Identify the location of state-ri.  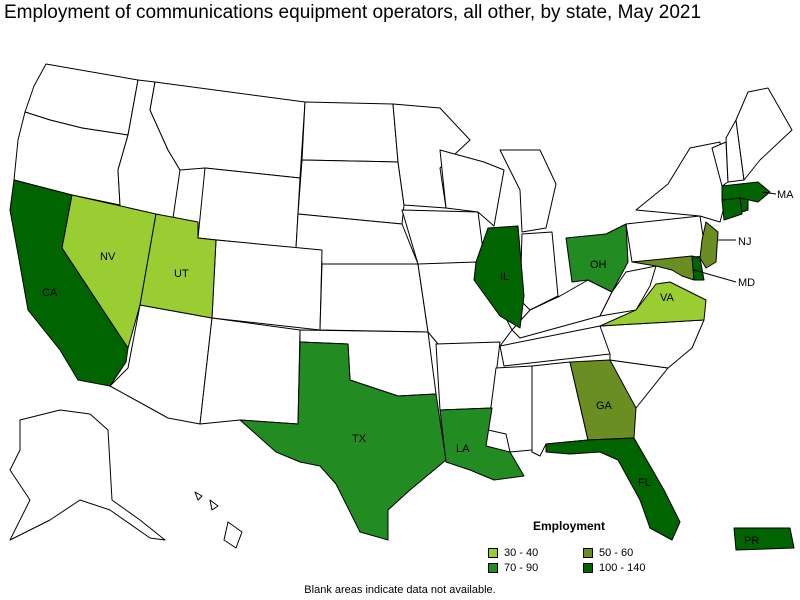
(744, 205).